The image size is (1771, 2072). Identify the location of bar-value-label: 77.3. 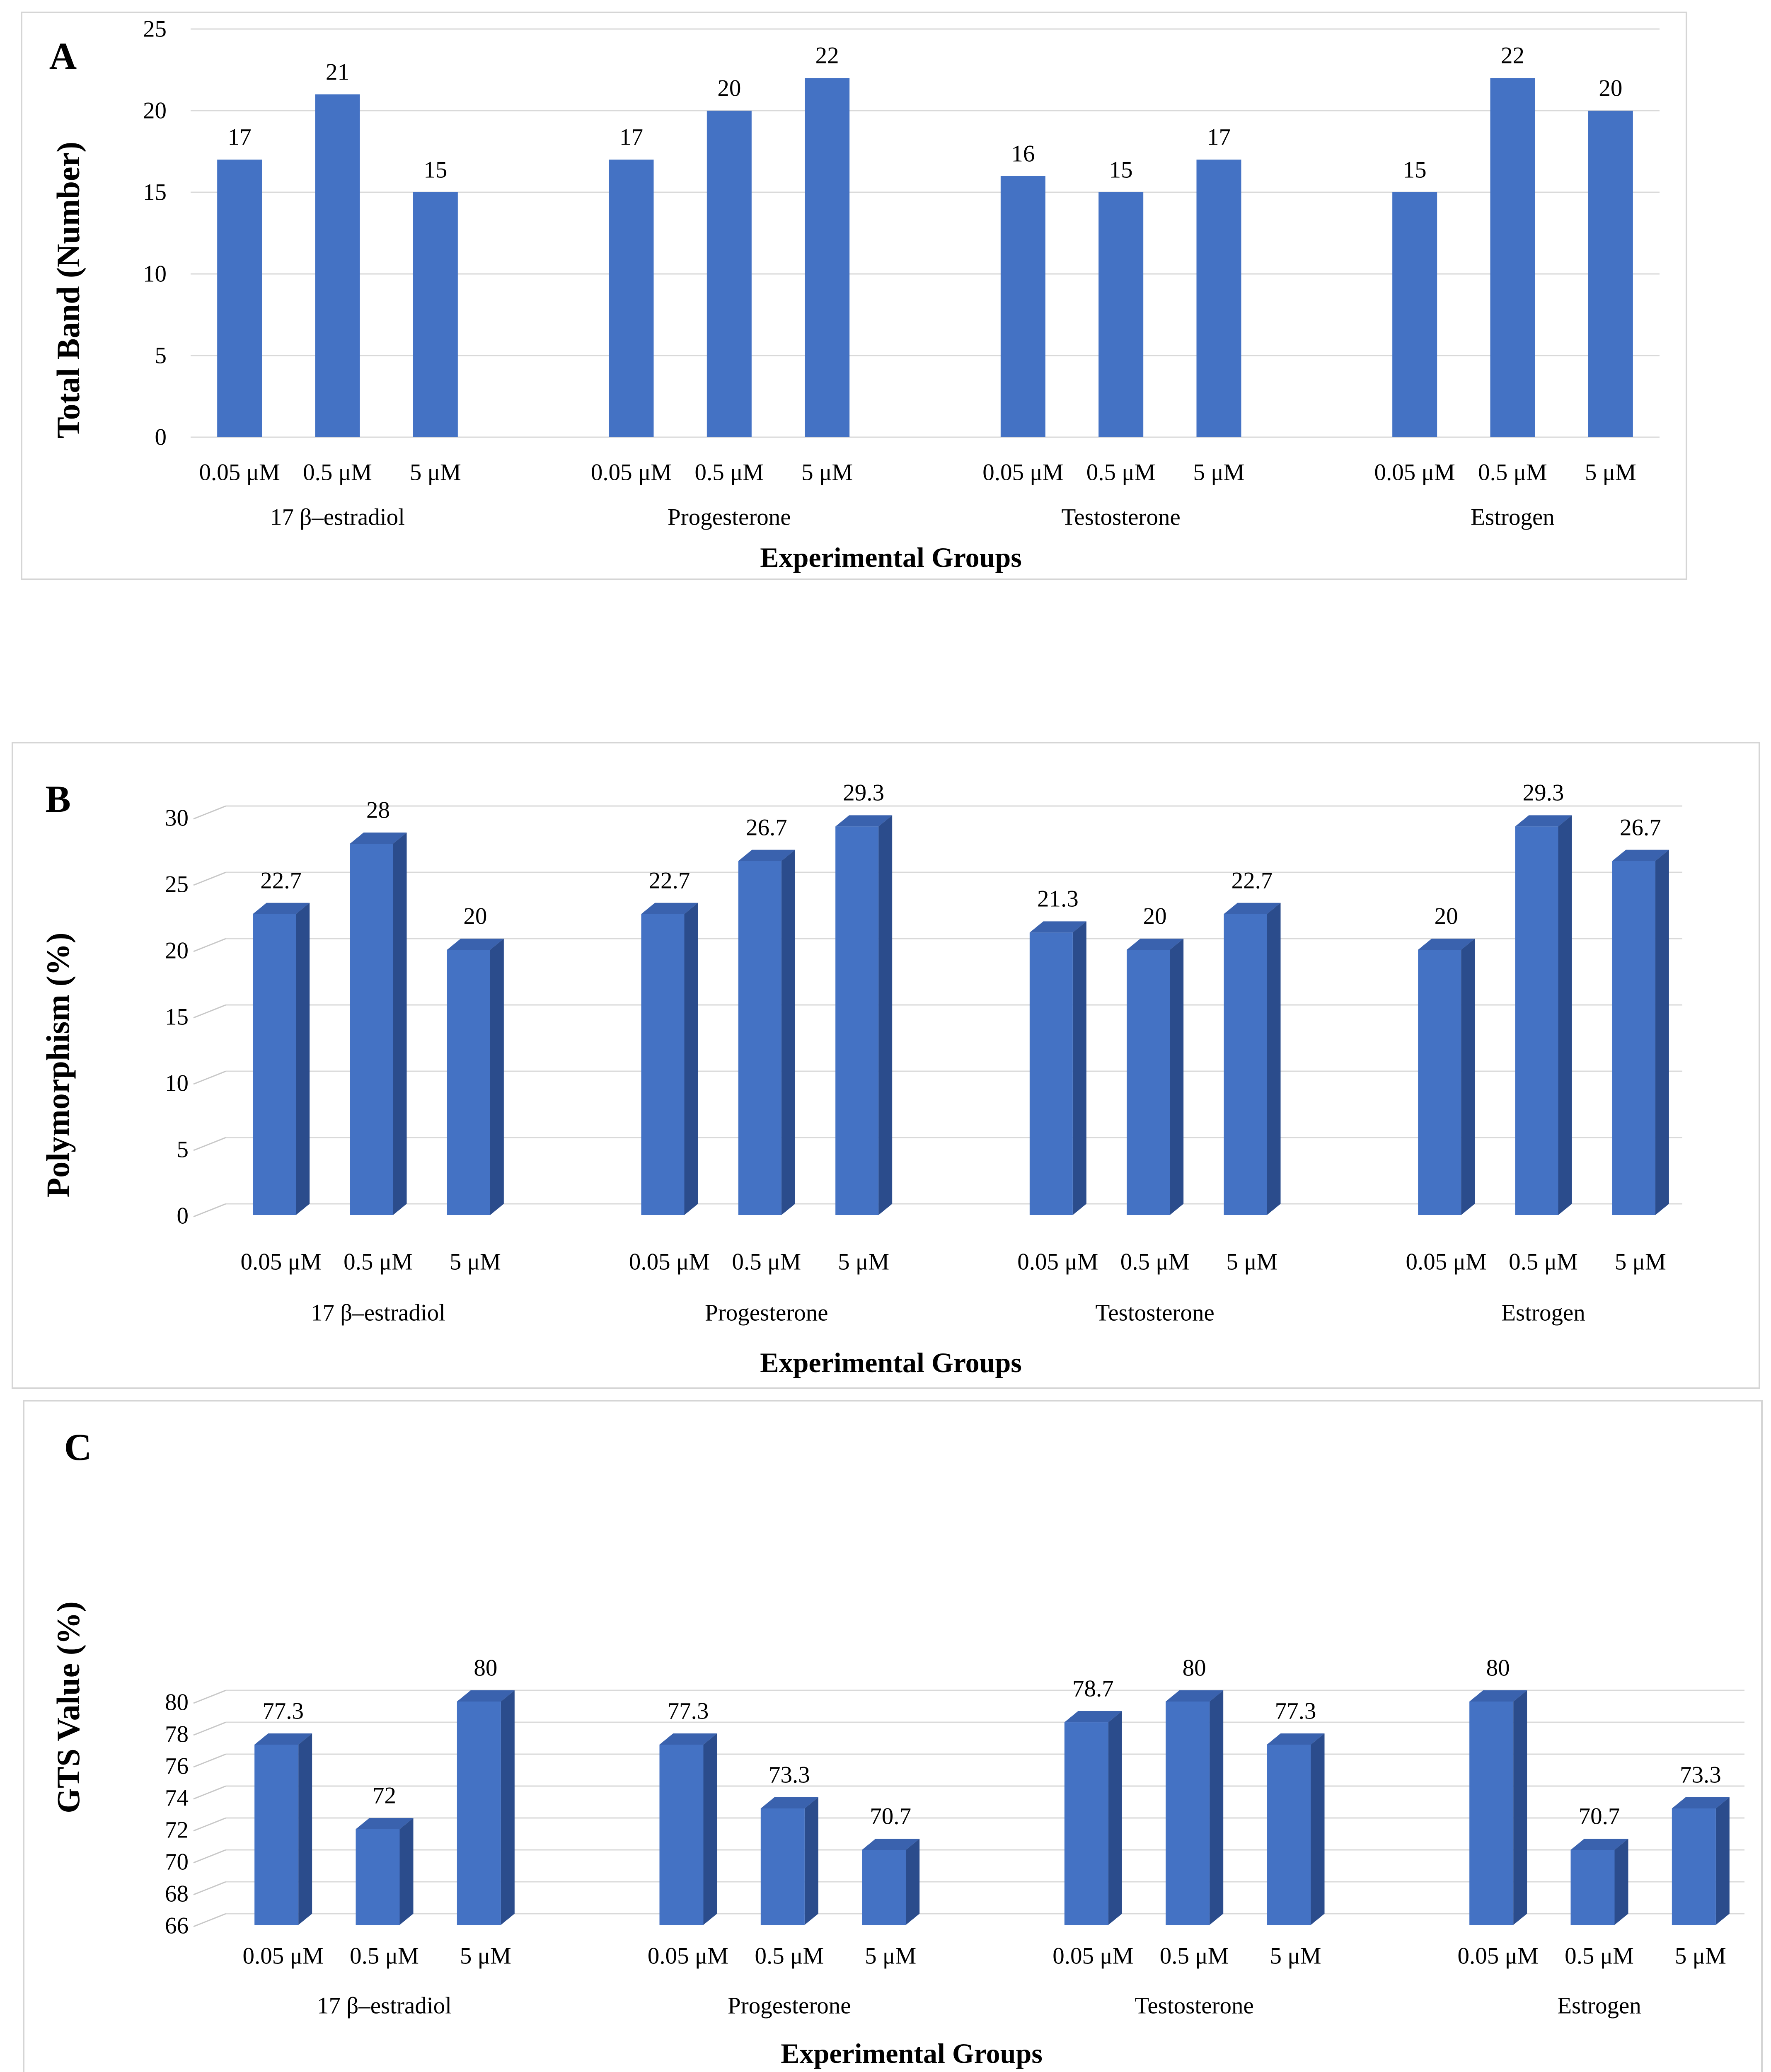
(1295, 1711).